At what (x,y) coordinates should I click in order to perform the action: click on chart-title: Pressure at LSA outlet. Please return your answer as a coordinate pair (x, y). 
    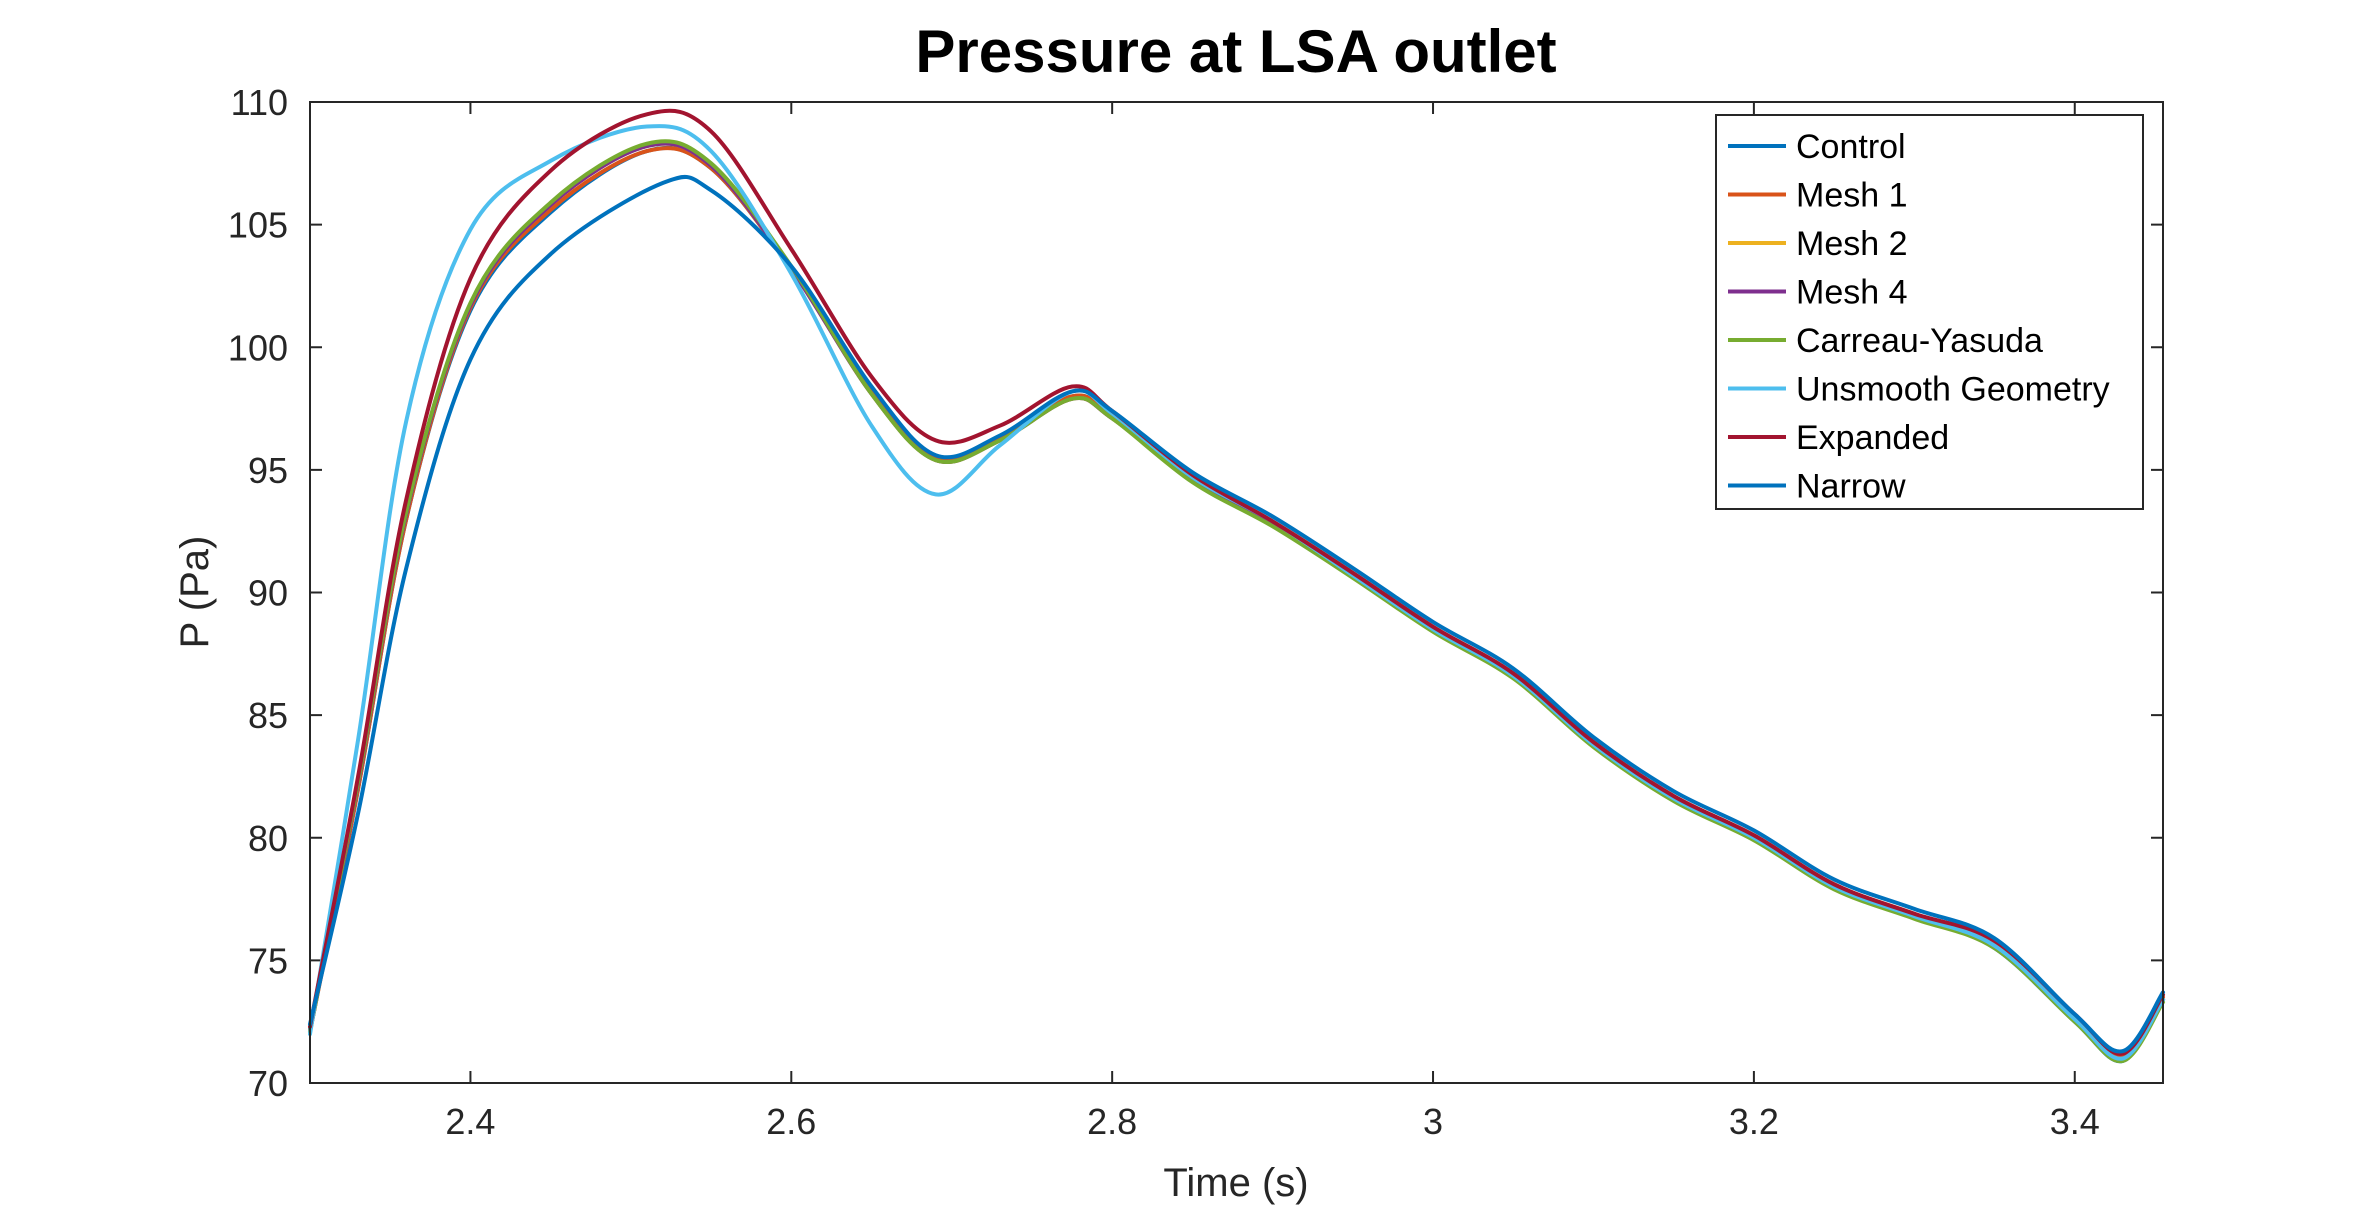
    Looking at the image, I should click on (1235, 51).